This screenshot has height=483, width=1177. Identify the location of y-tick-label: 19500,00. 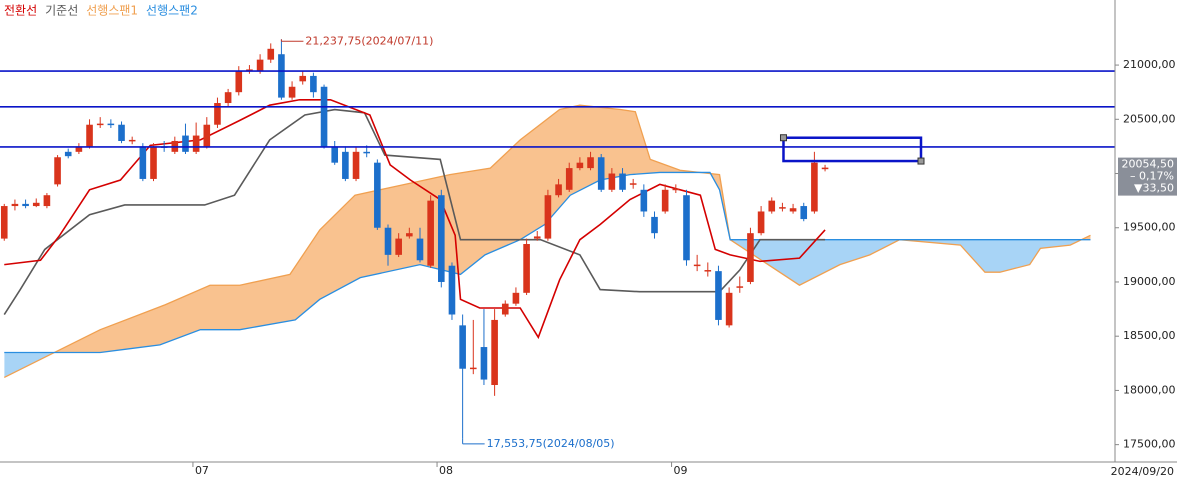
(1149, 227).